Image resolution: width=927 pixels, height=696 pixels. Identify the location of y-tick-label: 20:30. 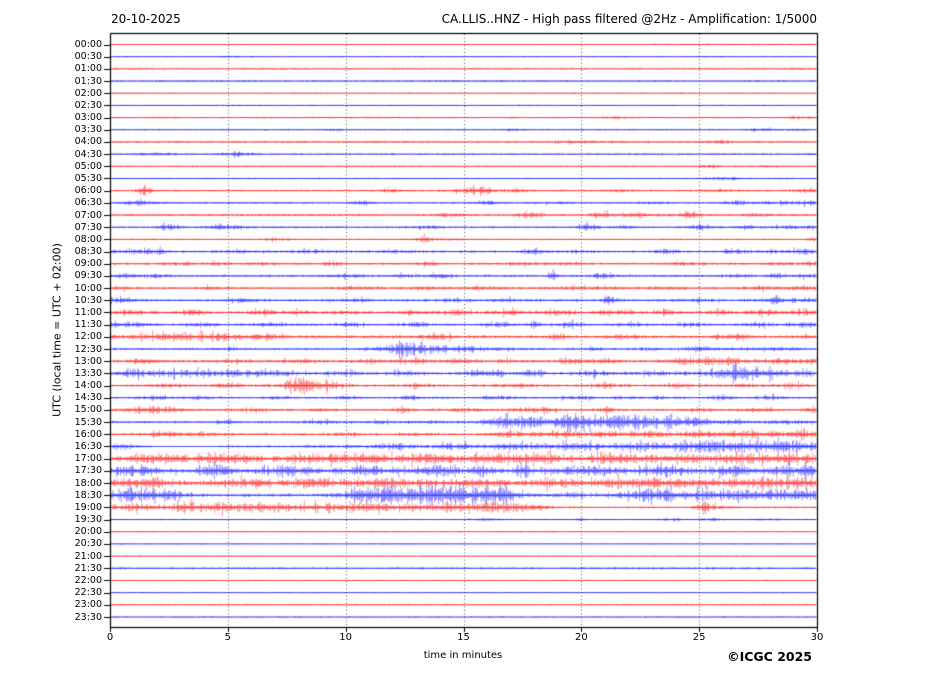
(88, 544).